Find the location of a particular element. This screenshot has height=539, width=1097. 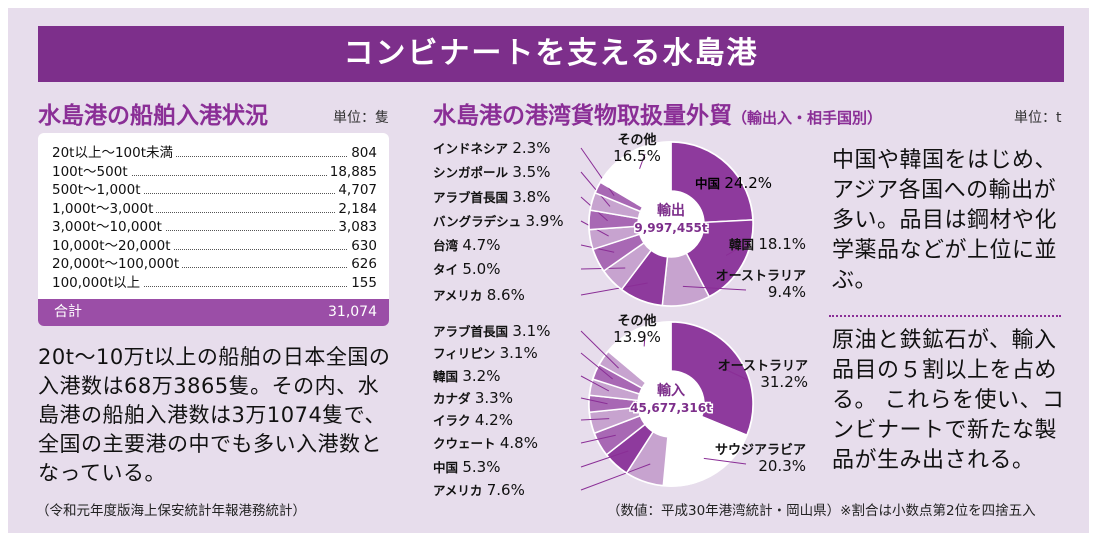

cargo-source: （数値：平成30年港湾統計・岡山県）※割合は小数点第2位を四捨五入 is located at coordinates (821, 511).